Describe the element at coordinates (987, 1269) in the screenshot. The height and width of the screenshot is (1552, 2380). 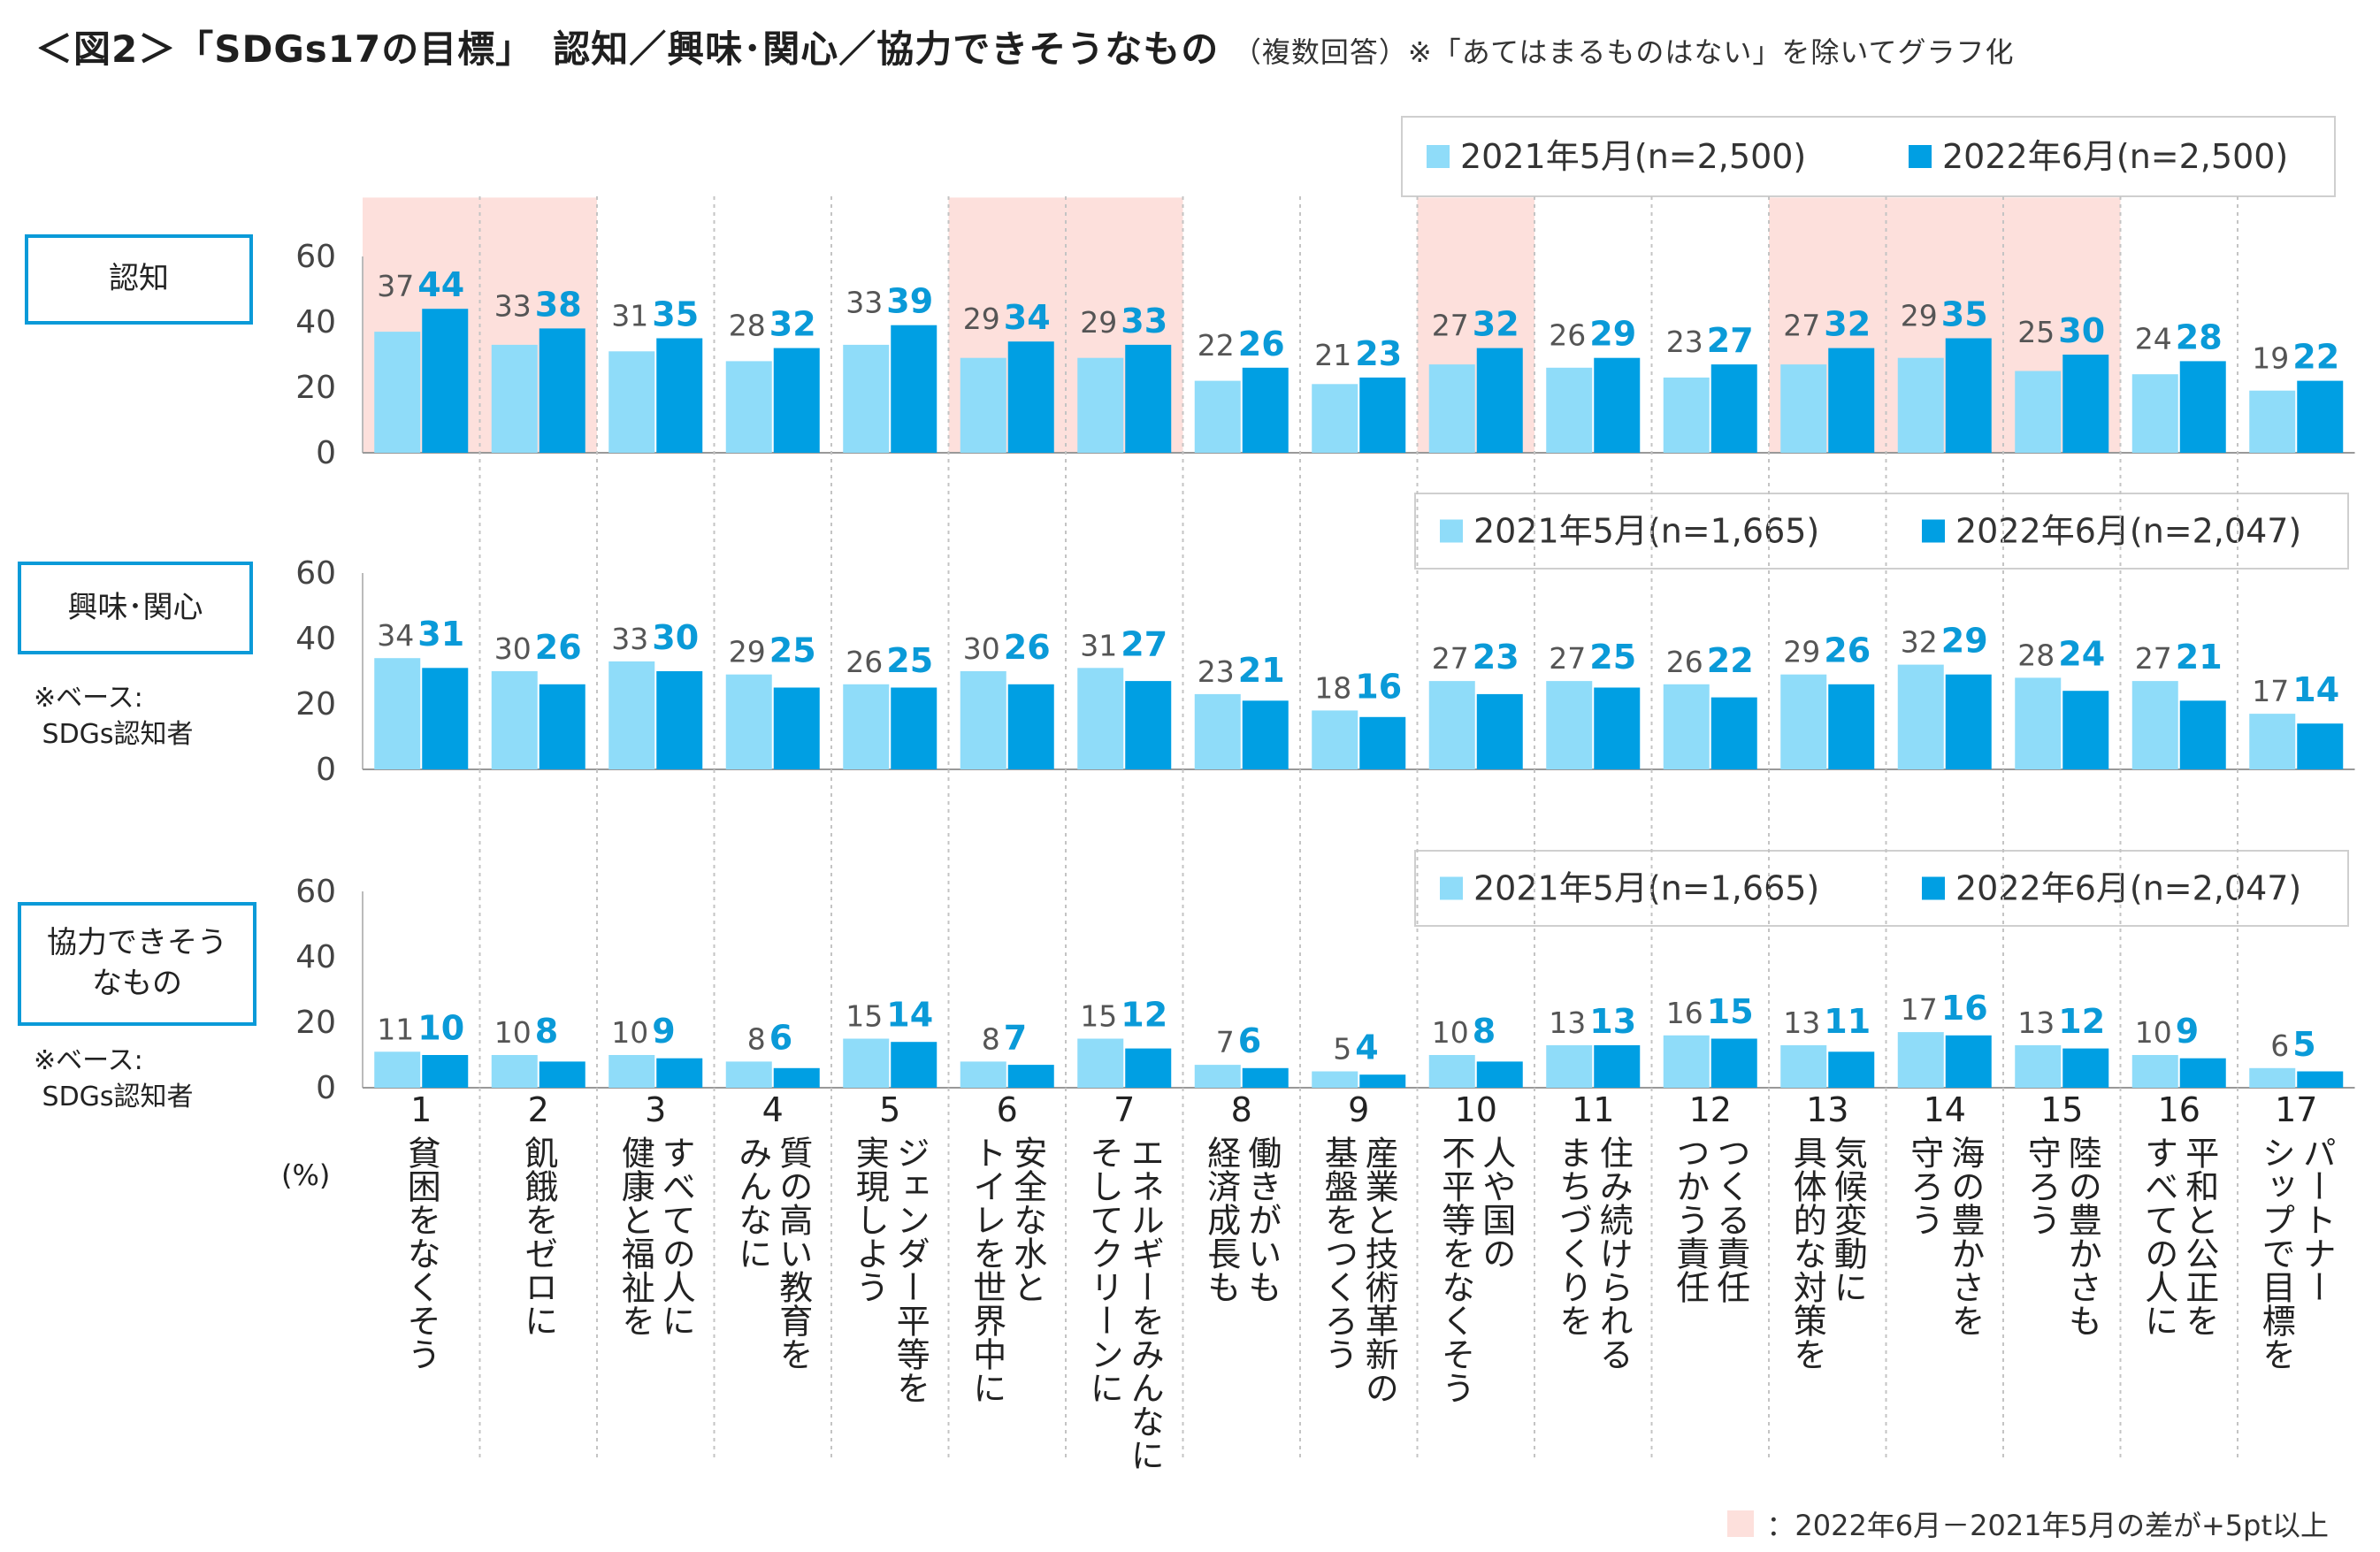
I see `category-text: トイレを世界中に` at that location.